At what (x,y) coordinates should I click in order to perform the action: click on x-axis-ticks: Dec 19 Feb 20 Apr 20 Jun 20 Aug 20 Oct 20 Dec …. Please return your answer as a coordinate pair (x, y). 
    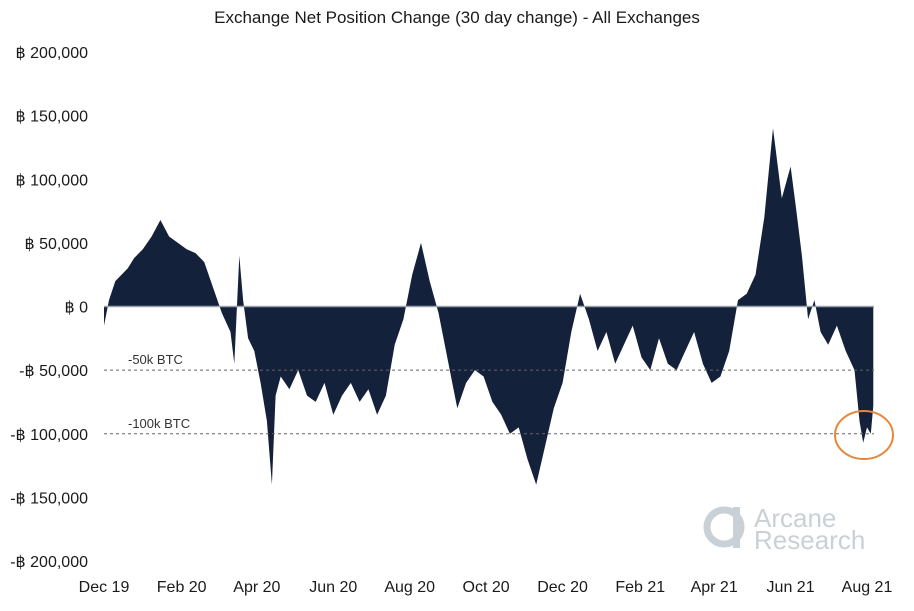
    Looking at the image, I should click on (486, 587).